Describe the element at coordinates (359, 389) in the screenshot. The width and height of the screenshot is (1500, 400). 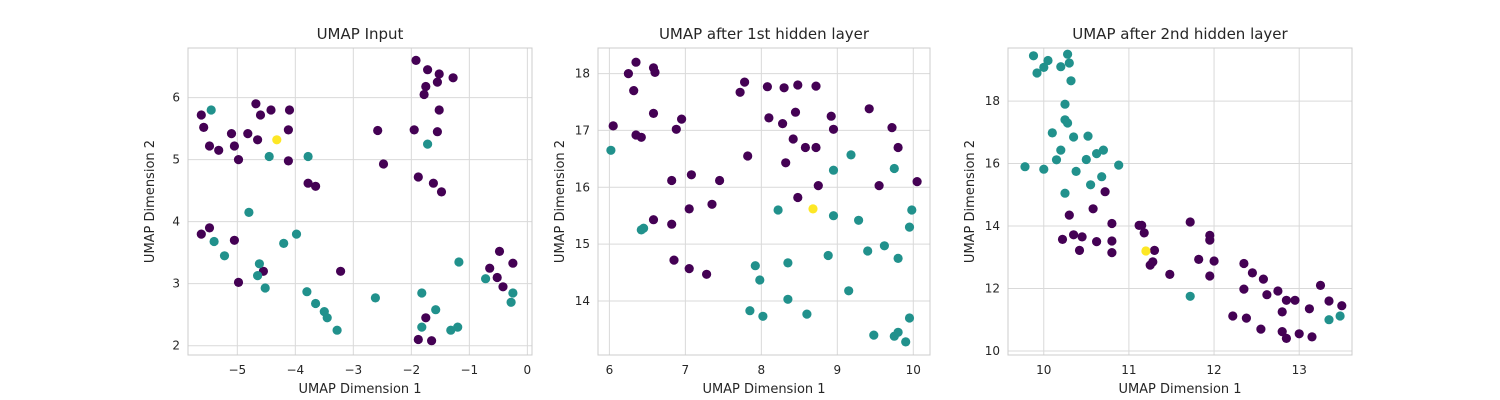
I see `x-axis-label: UMAP Dimension 1` at that location.